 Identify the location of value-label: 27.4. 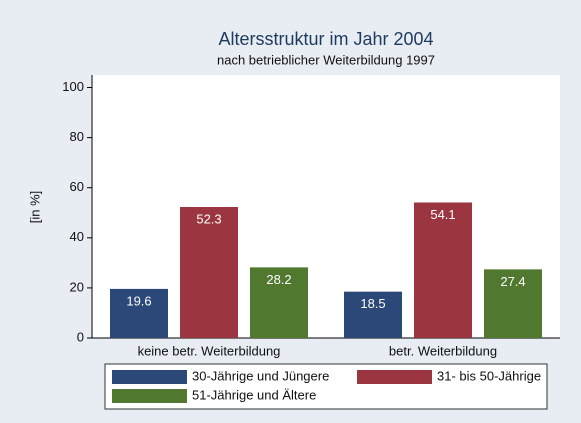
(512, 281).